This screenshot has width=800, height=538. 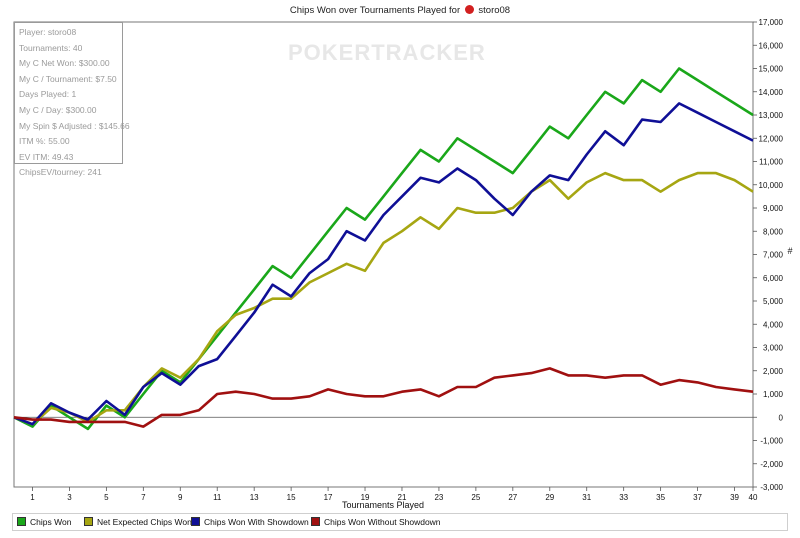 I want to click on legend-swatch-showdown, so click(x=195, y=521).